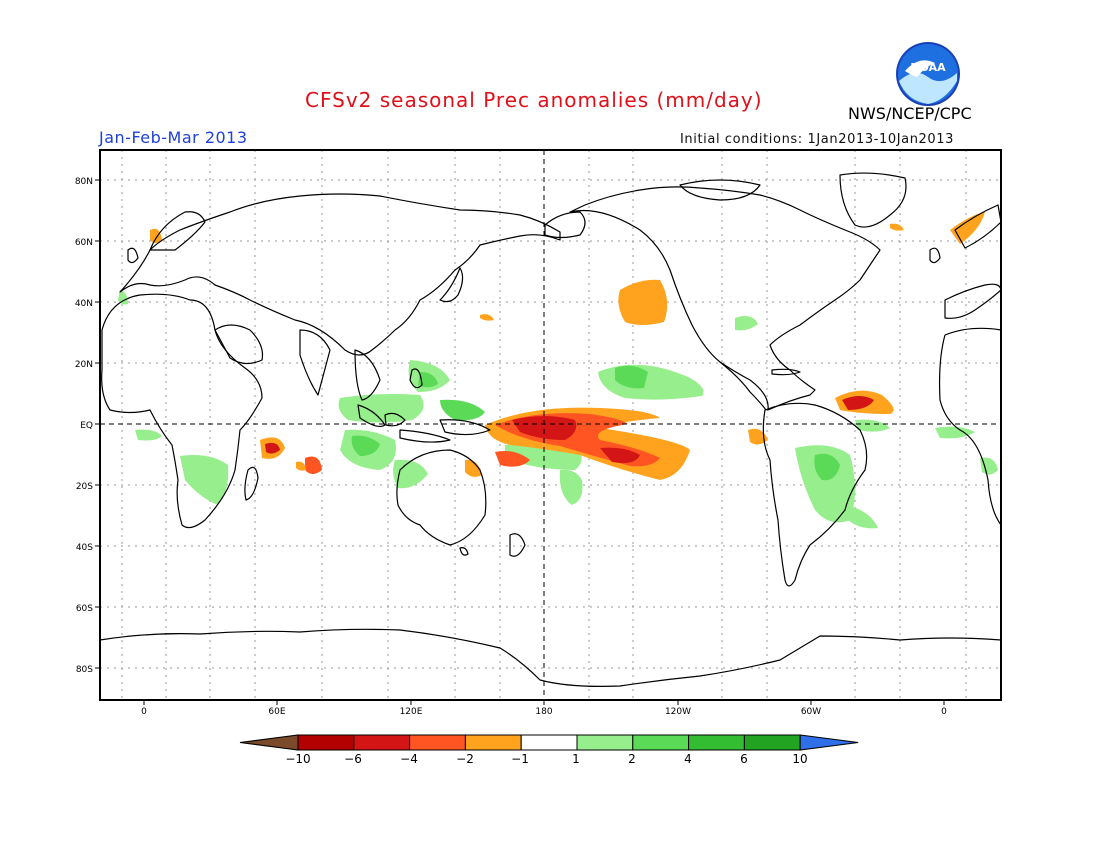  Describe the element at coordinates (520, 759) in the screenshot. I see `legend-label: −1` at that location.